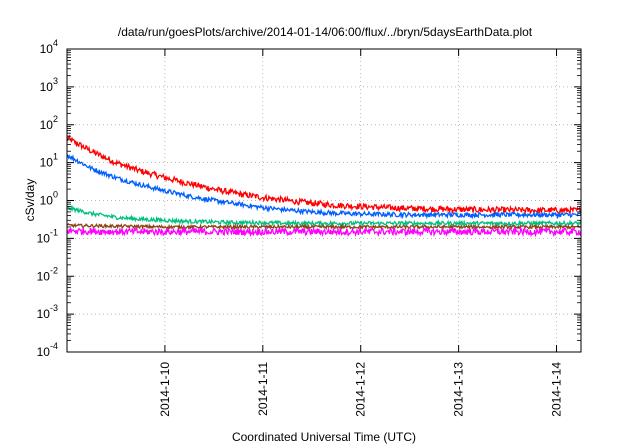 The height and width of the screenshot is (448, 640). Describe the element at coordinates (49, 47) in the screenshot. I see `y-tick-label: 10⁴` at that location.